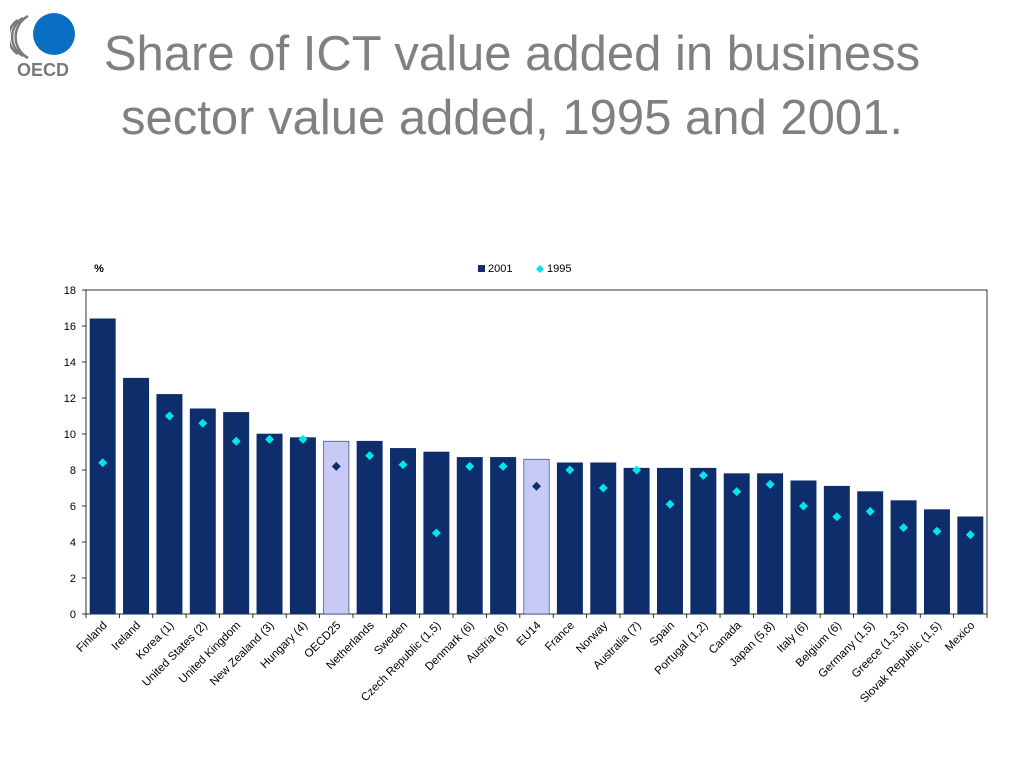 The height and width of the screenshot is (768, 1024). Describe the element at coordinates (54, 34) in the screenshot. I see `logo-circle` at that location.